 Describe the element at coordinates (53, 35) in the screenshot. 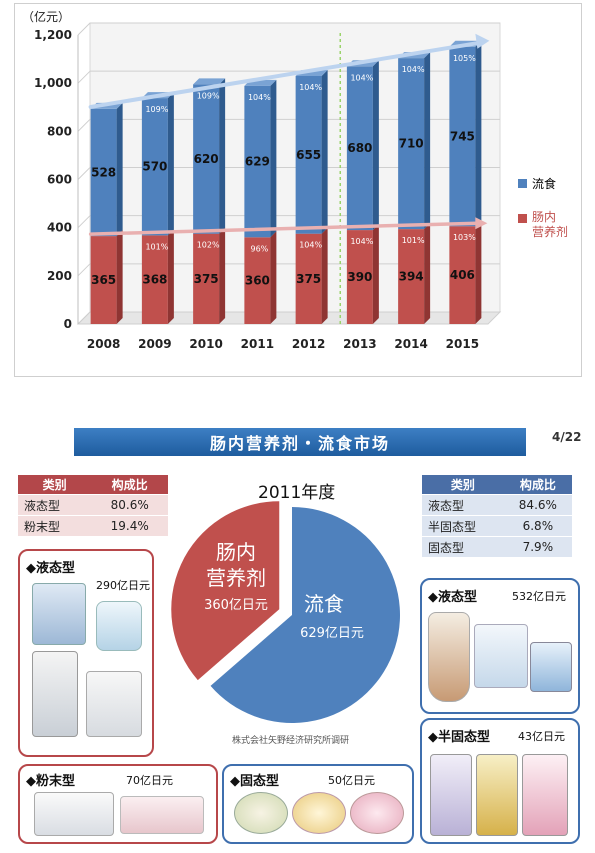

I see `y-tick-label: 1,200` at that location.